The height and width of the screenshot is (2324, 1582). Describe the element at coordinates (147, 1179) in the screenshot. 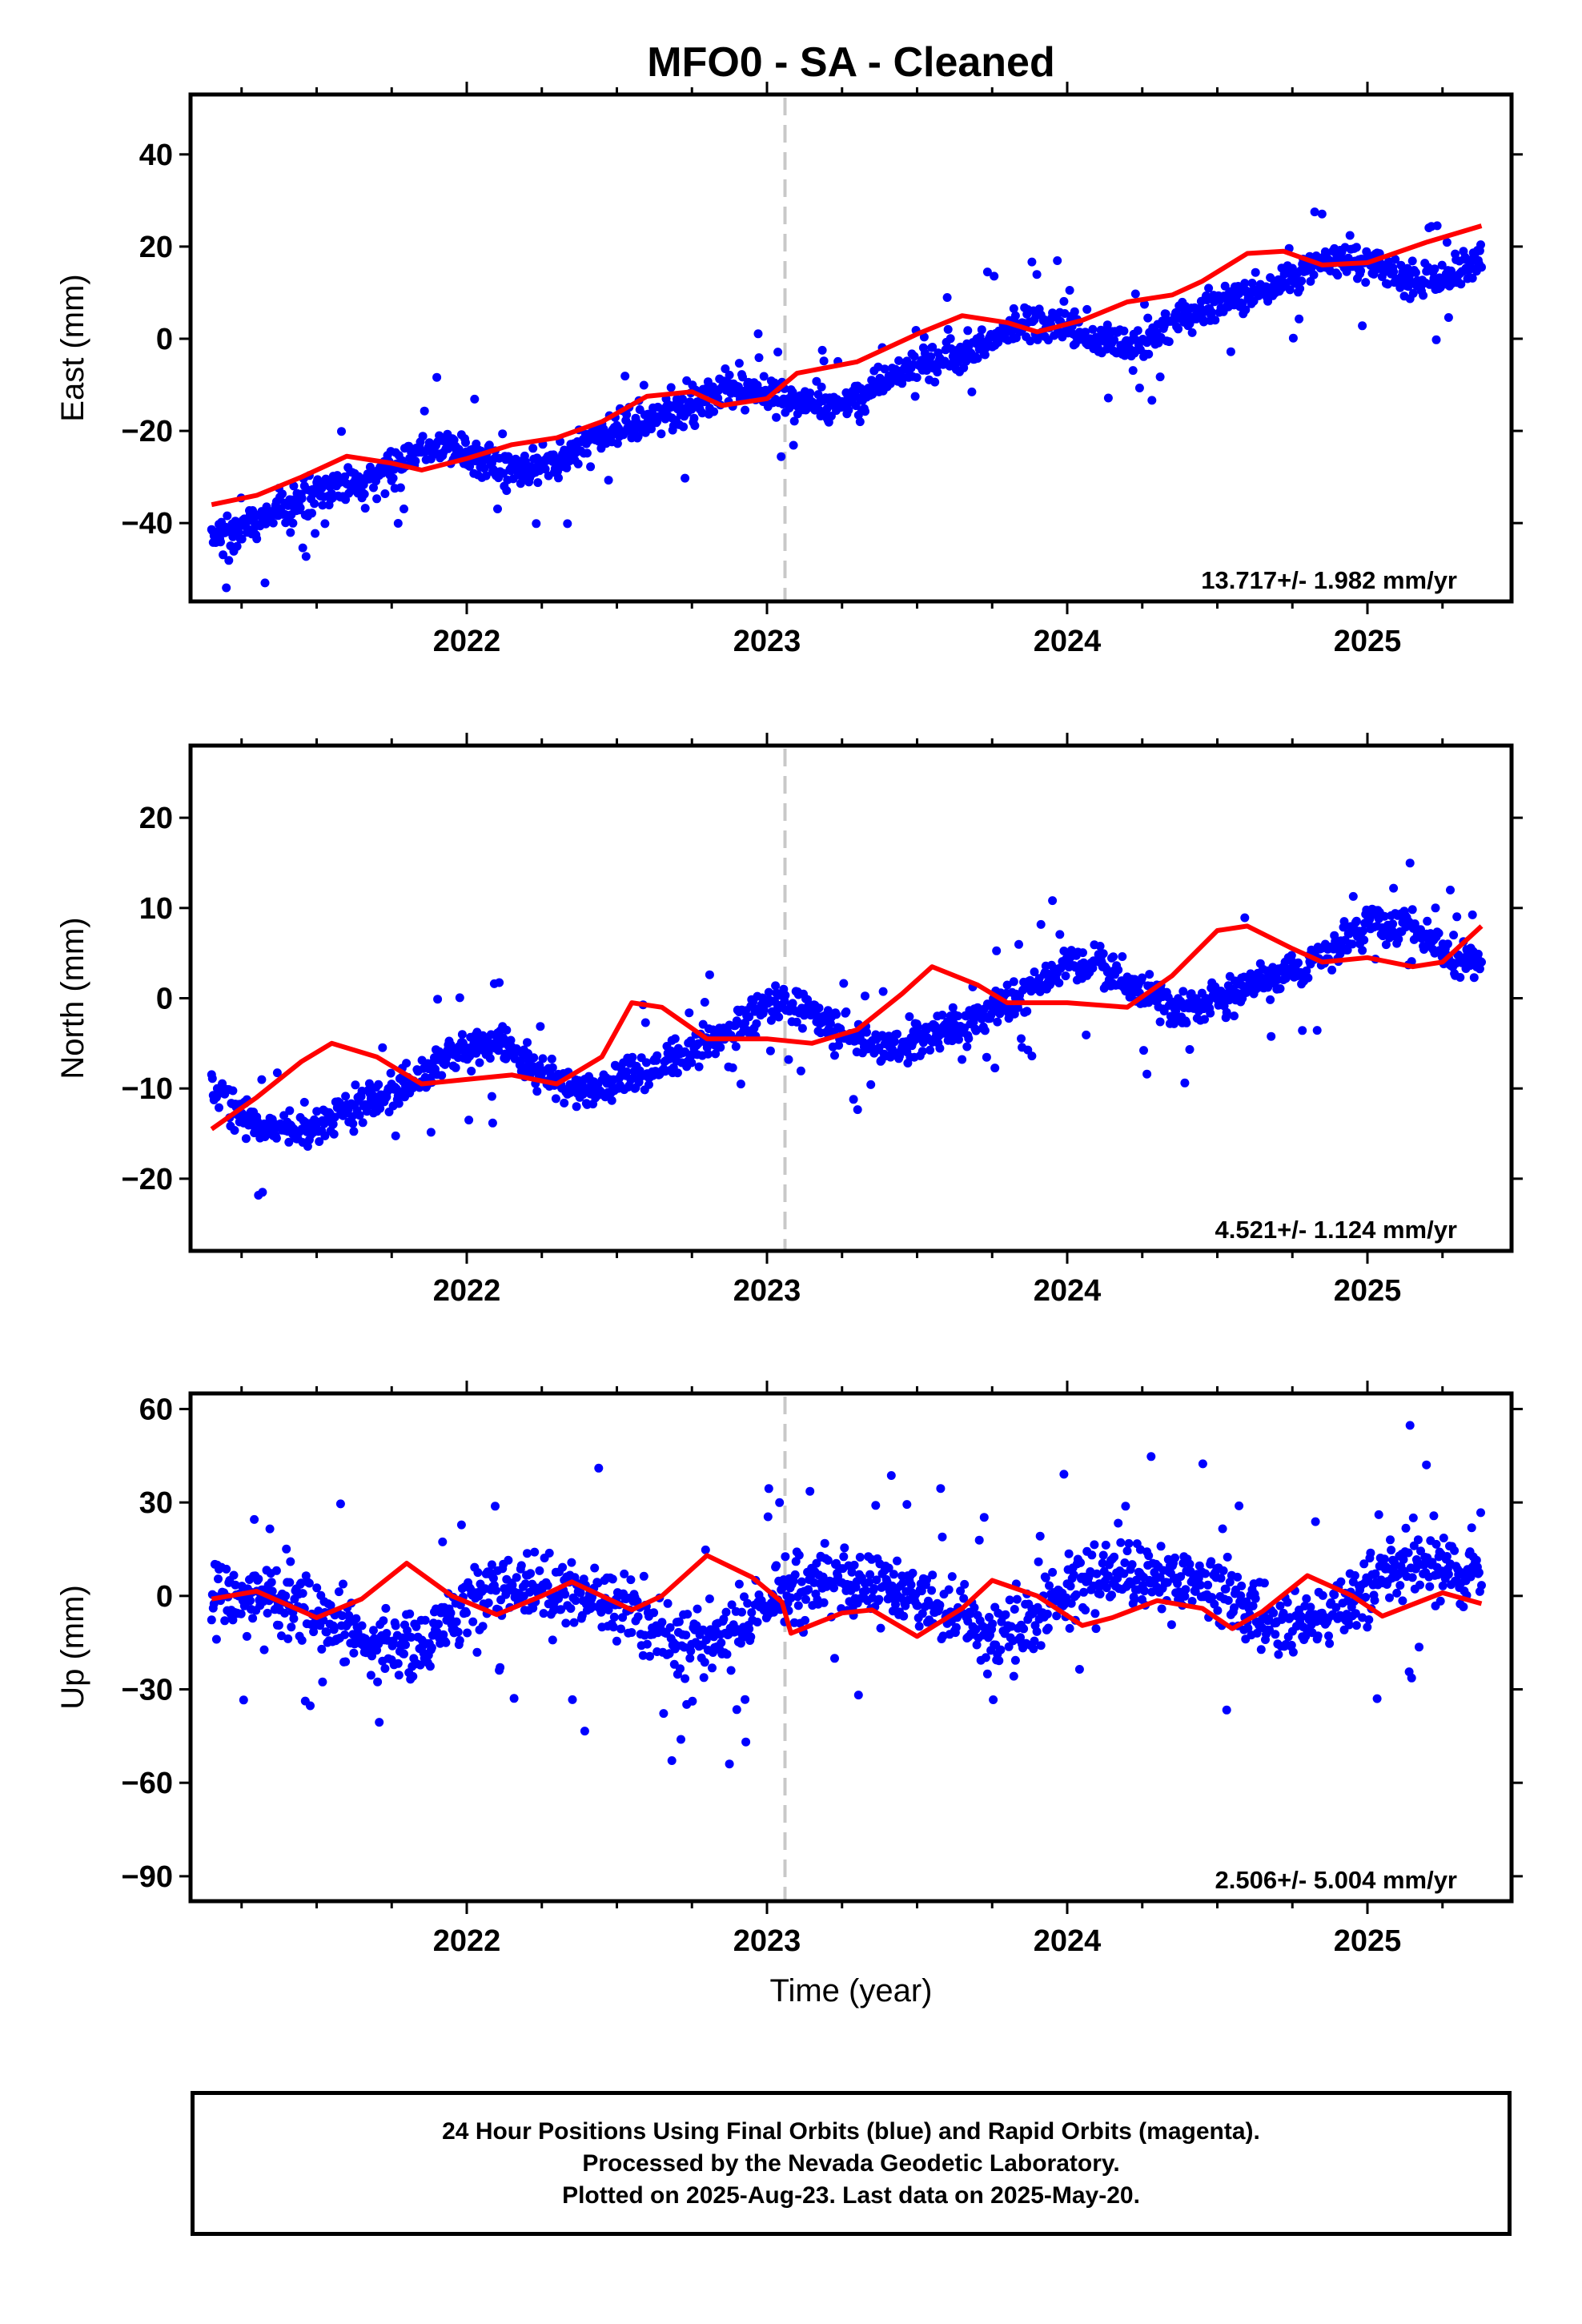

I see `north-ytick-label: −20` at that location.